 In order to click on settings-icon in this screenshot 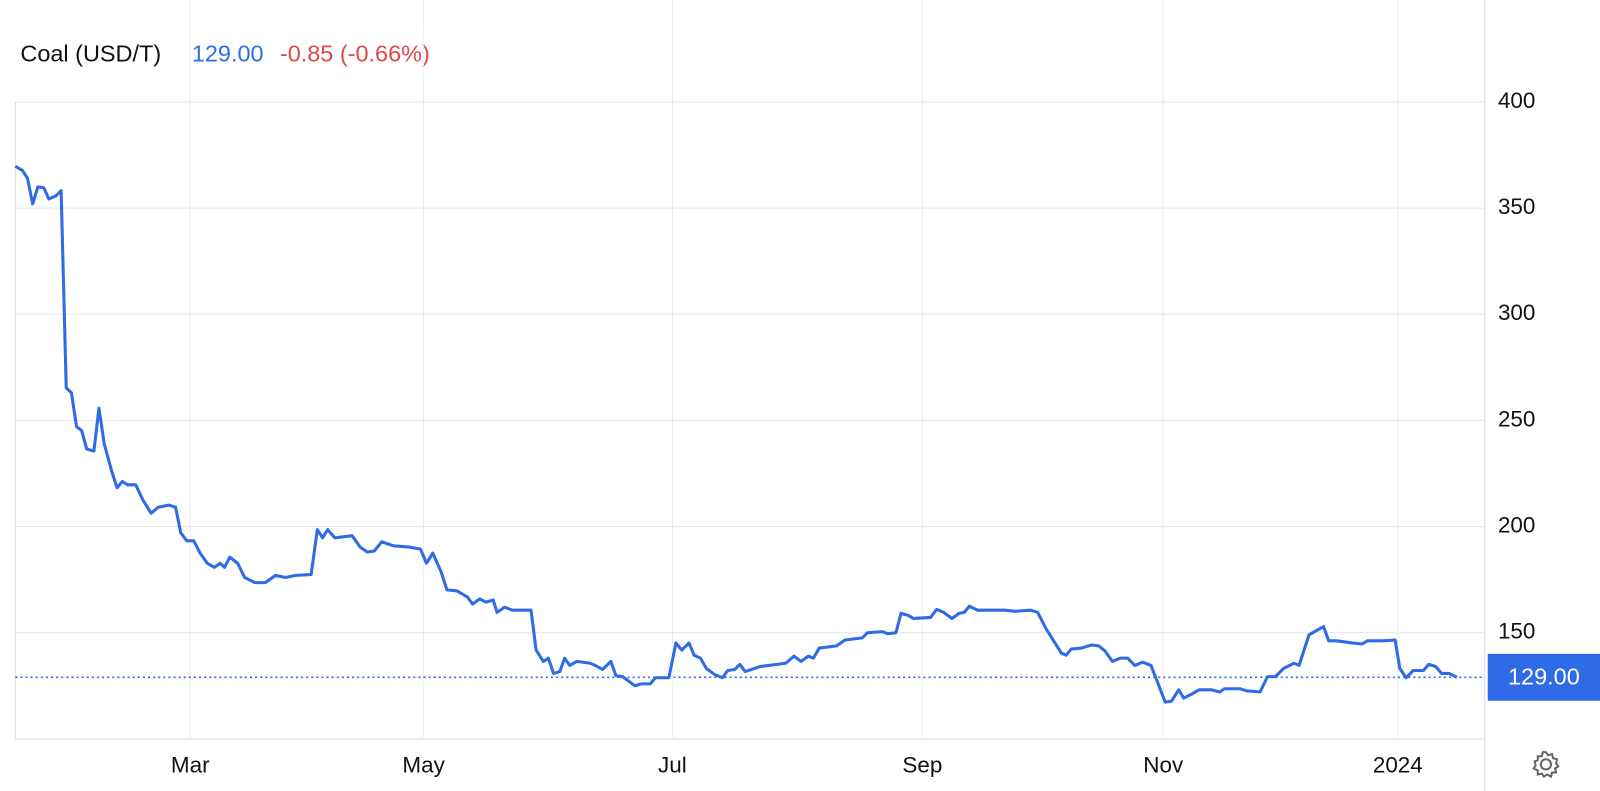, I will do `click(1546, 765)`.